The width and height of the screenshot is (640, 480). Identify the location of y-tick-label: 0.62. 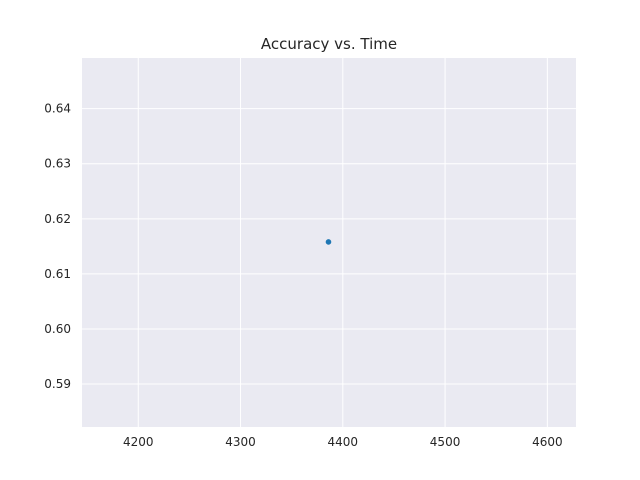
(57, 219).